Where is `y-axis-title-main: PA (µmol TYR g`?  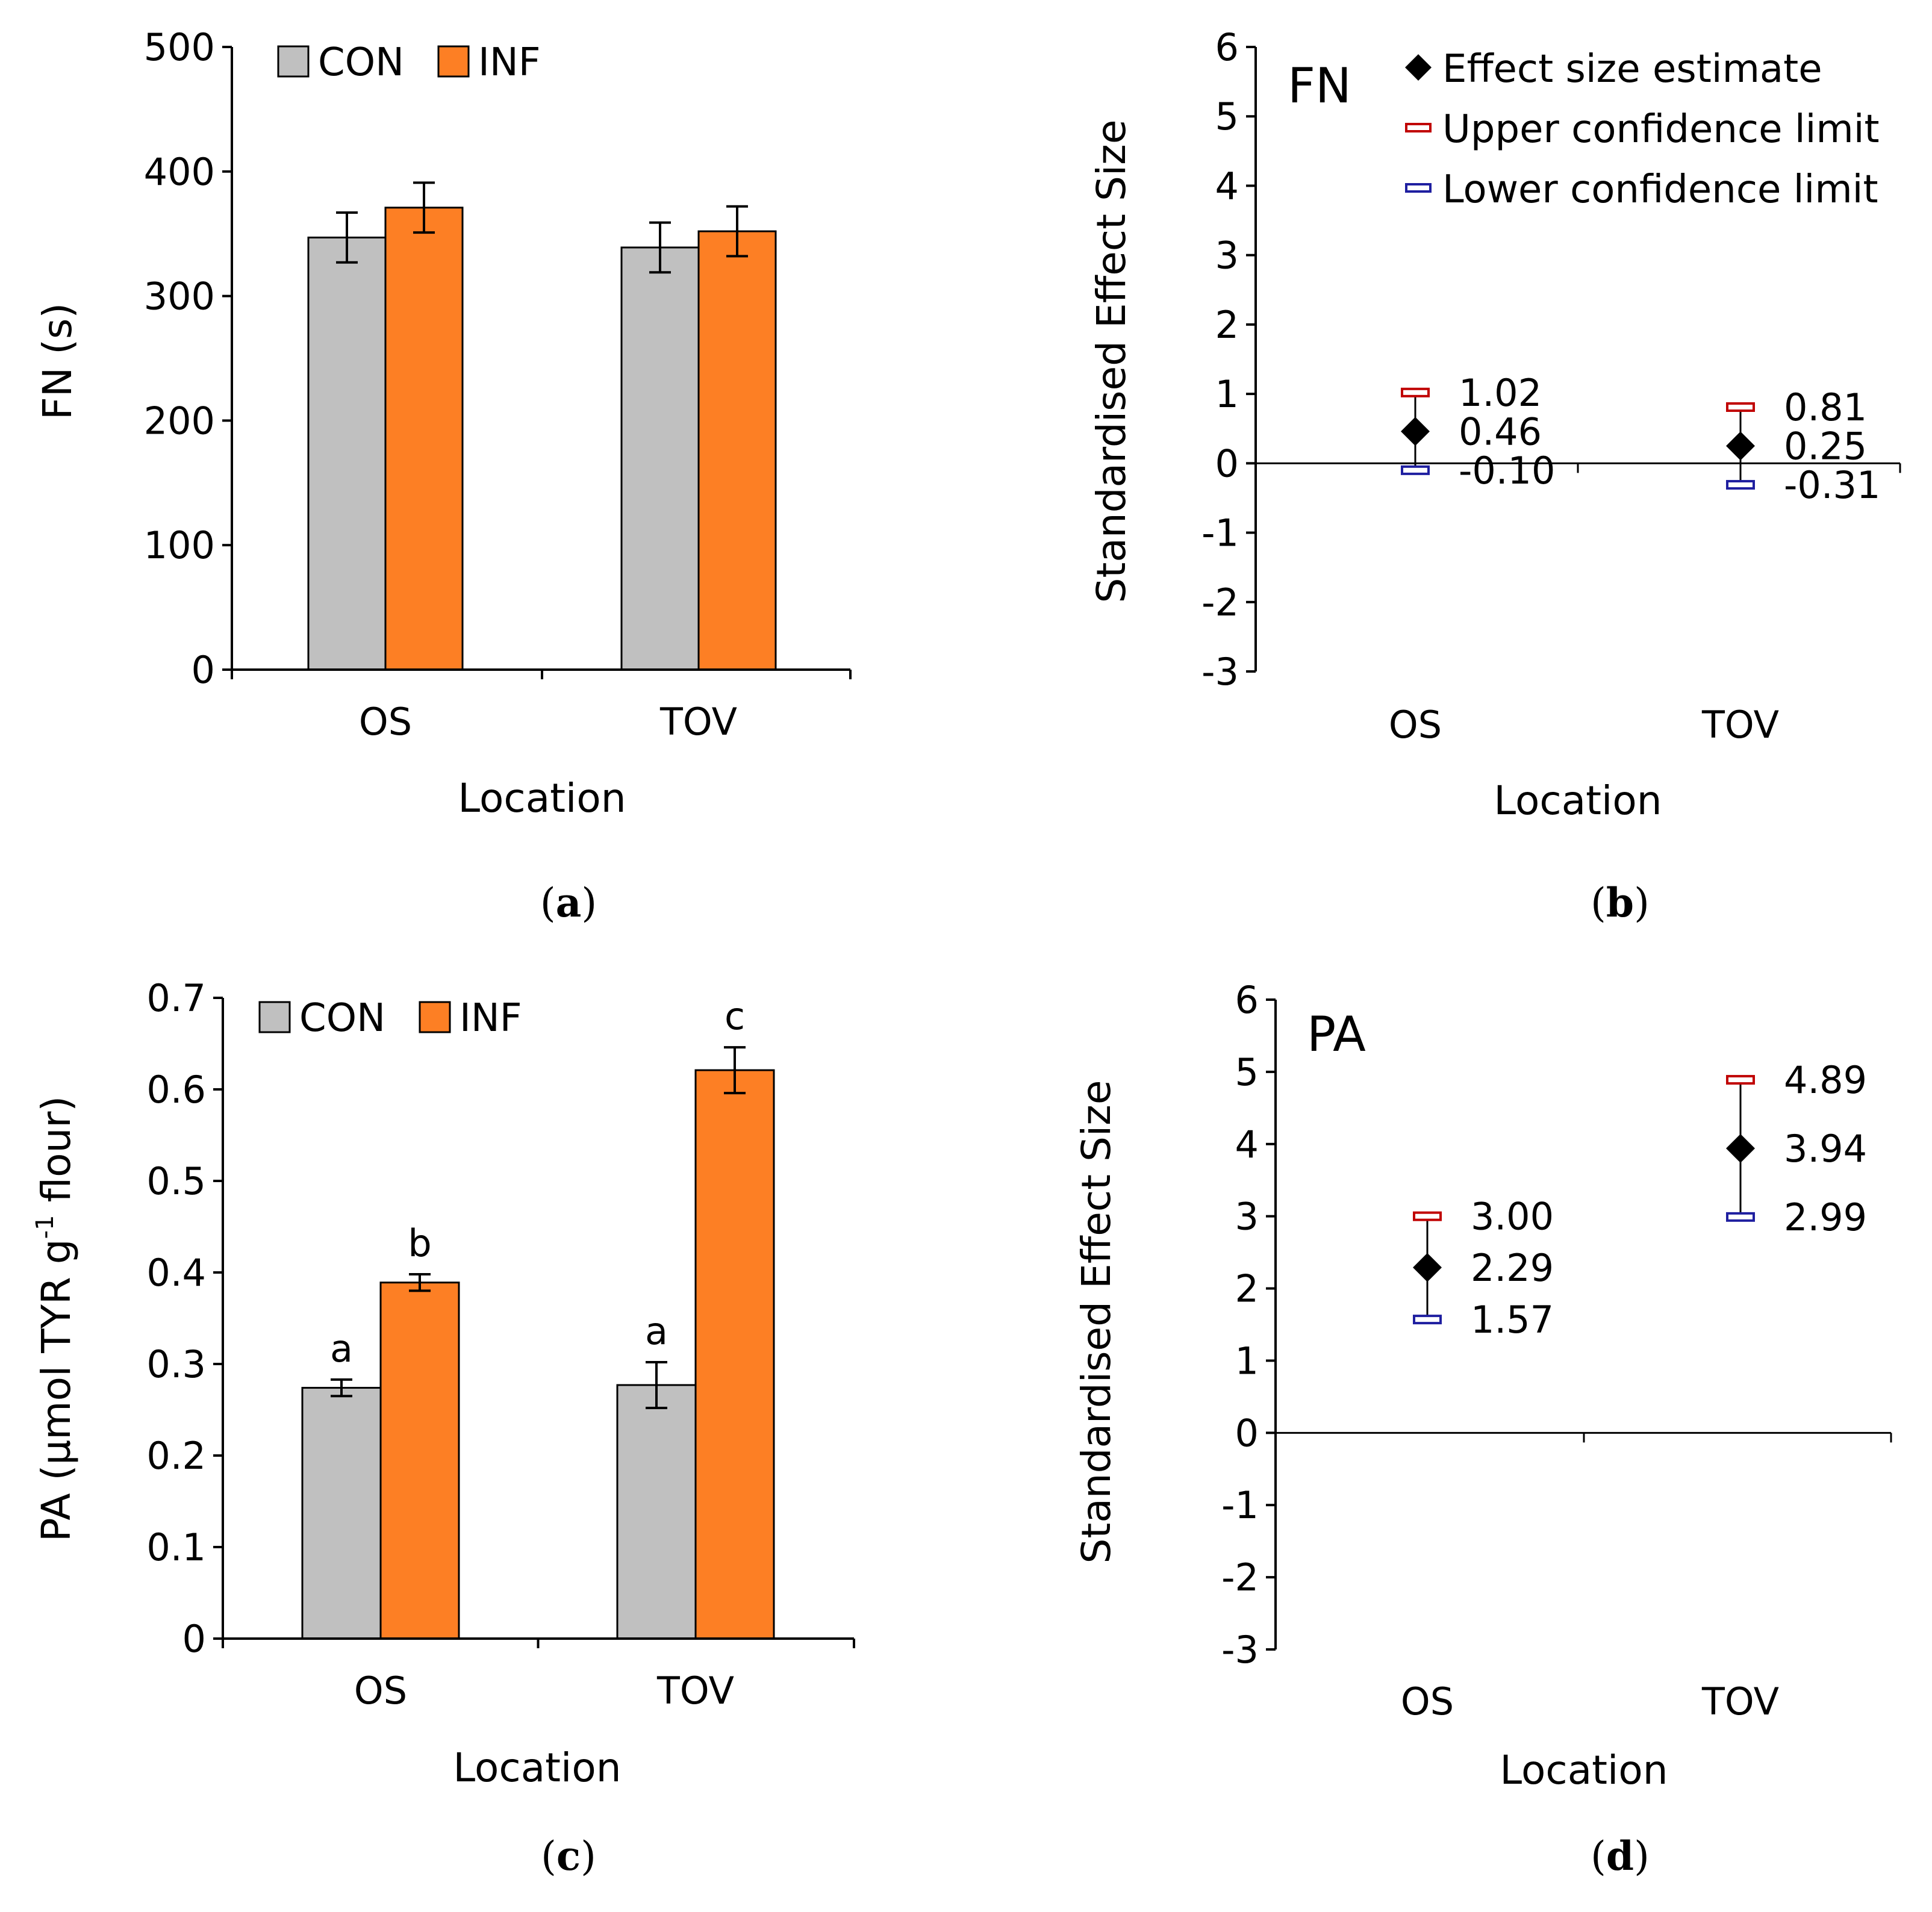 y-axis-title-main: PA (µmol TYR g is located at coordinates (56, 1390).